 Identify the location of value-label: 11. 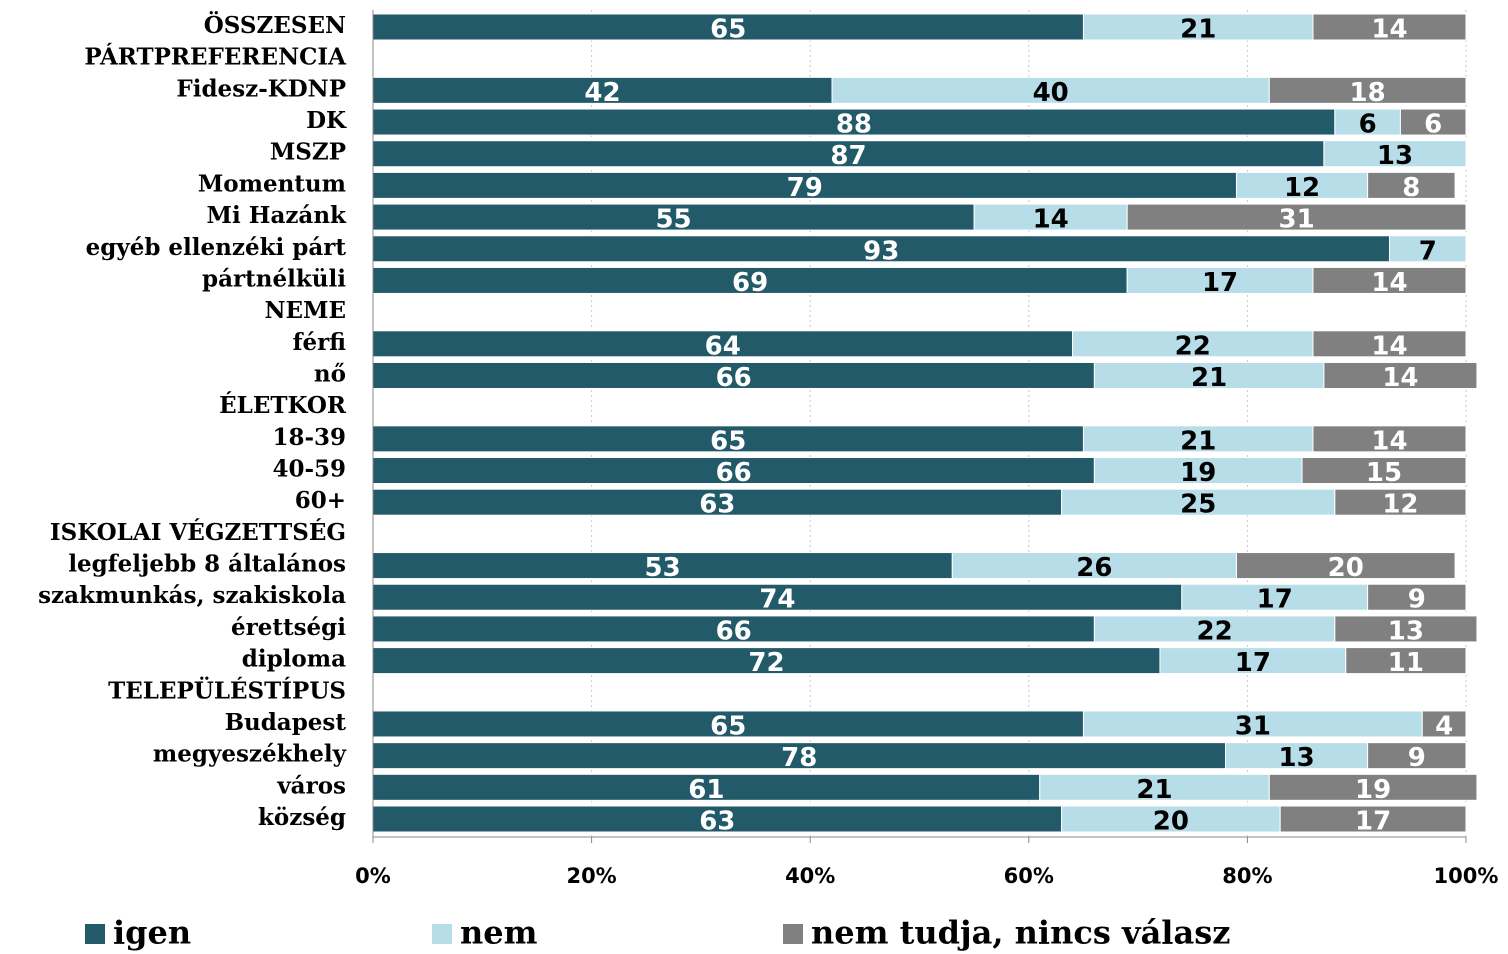
(1406, 663).